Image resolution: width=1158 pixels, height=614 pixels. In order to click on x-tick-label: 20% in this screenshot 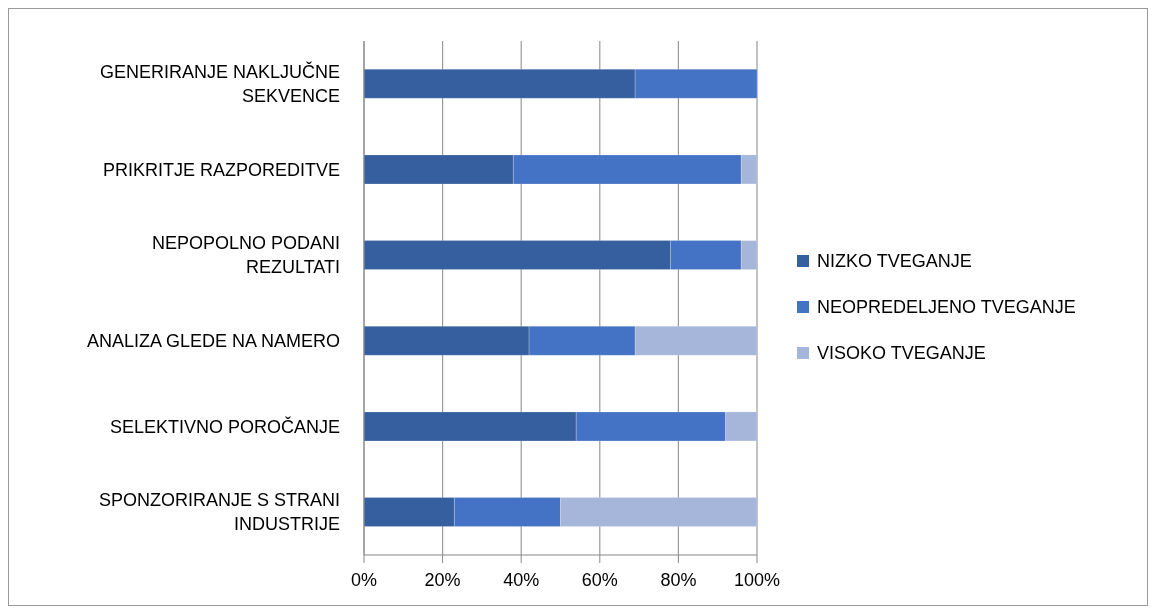, I will do `click(442, 579)`.